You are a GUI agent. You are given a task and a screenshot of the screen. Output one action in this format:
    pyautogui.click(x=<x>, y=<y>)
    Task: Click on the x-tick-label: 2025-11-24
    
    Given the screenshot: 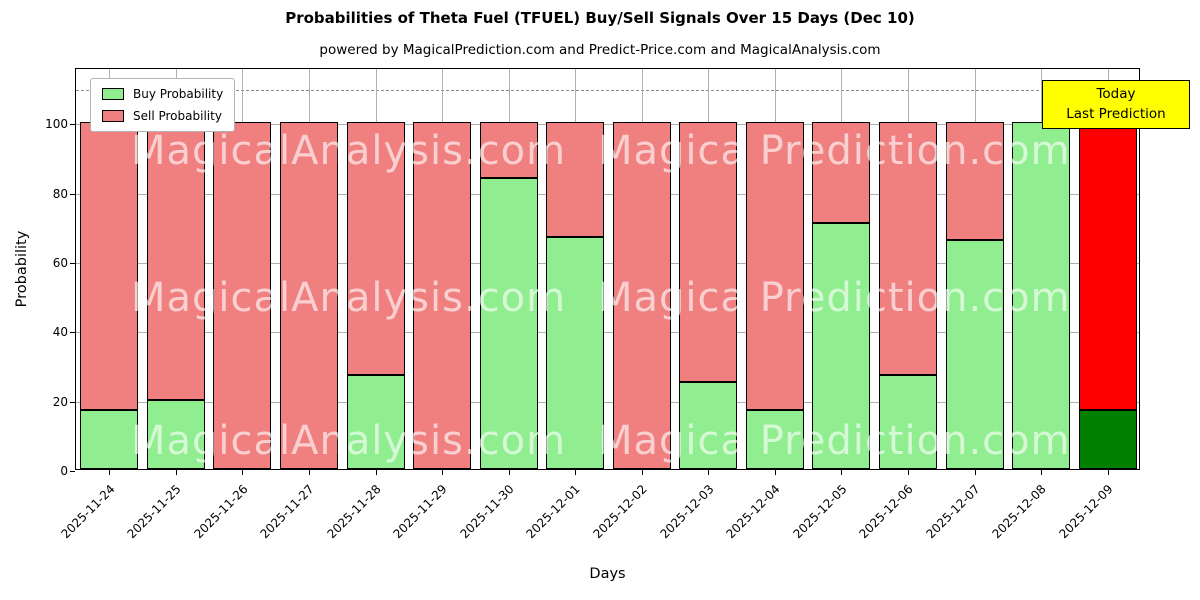 What is the action you would take?
    pyautogui.click(x=87, y=512)
    